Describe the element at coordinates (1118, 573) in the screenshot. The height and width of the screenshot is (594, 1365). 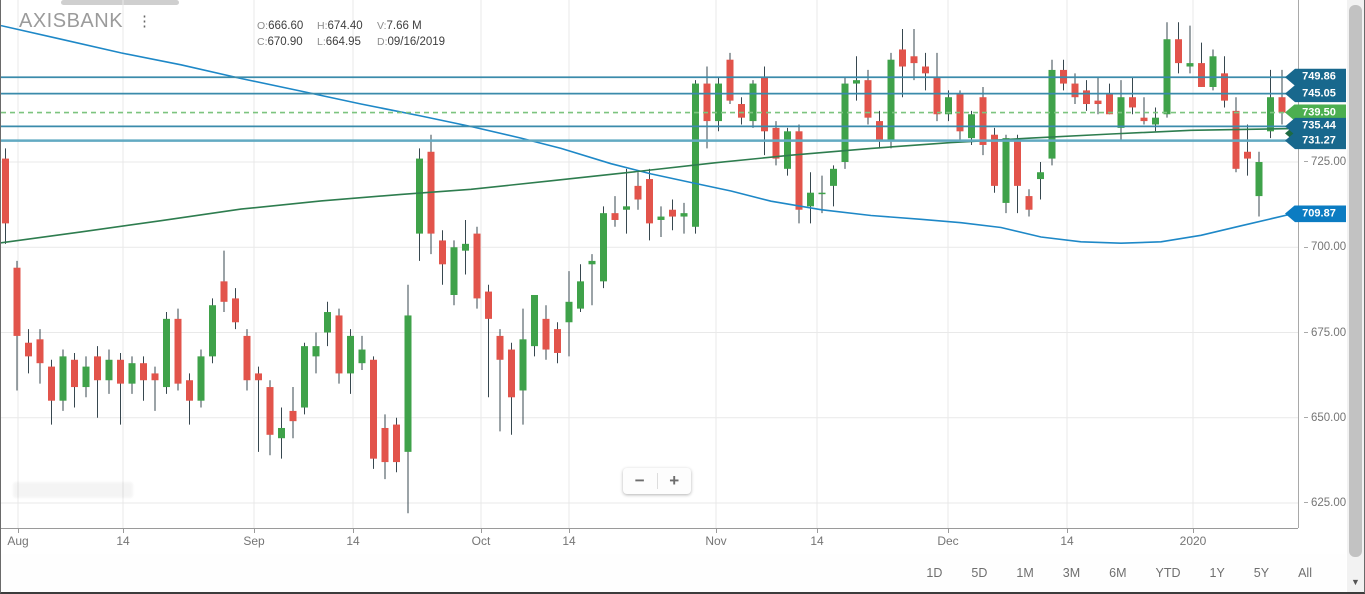
I see `range-button-6m: 6M` at that location.